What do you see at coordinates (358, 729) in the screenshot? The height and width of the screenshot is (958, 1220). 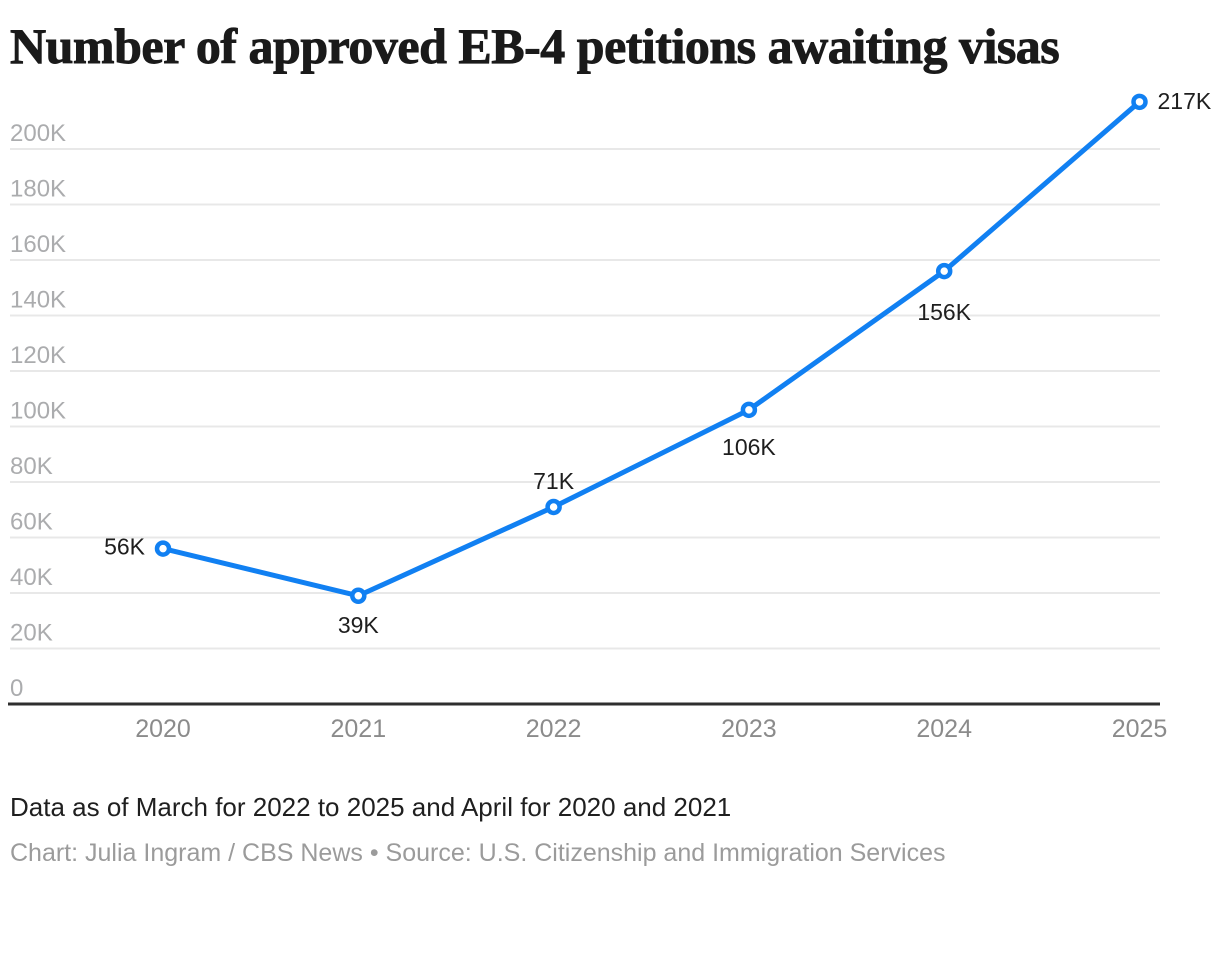 I see `x-axis-tick-label: 2021` at bounding box center [358, 729].